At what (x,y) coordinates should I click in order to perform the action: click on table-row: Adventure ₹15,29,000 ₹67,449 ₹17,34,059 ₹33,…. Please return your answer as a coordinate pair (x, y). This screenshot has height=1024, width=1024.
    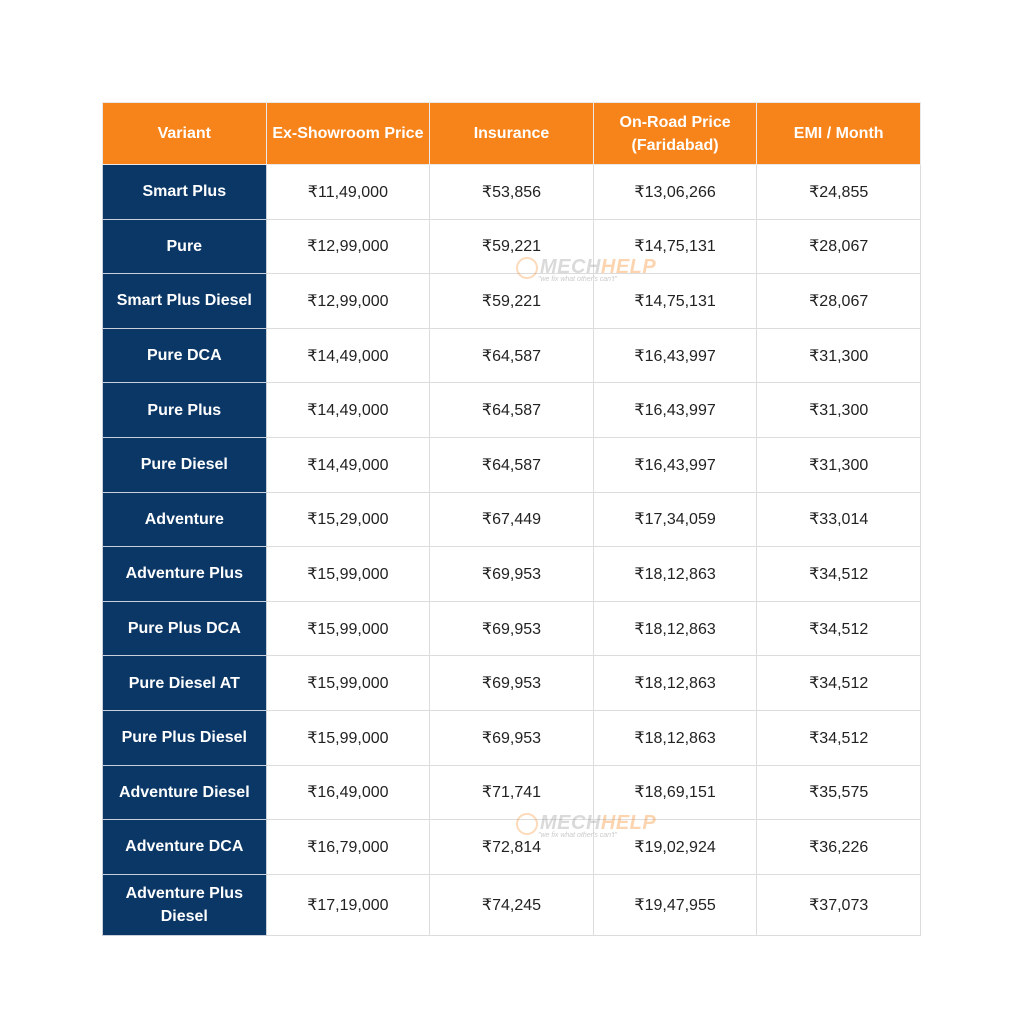
    Looking at the image, I should click on (511, 519).